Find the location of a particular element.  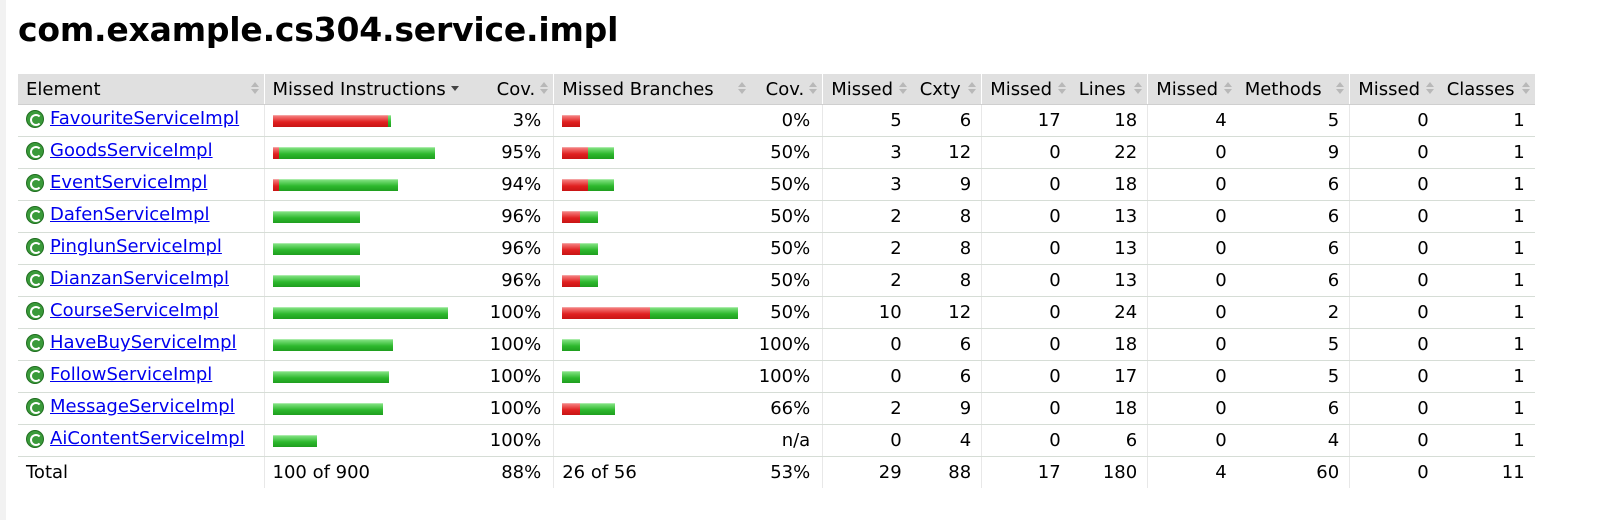

element-cell: DafenServiceImpl is located at coordinates (141, 216).